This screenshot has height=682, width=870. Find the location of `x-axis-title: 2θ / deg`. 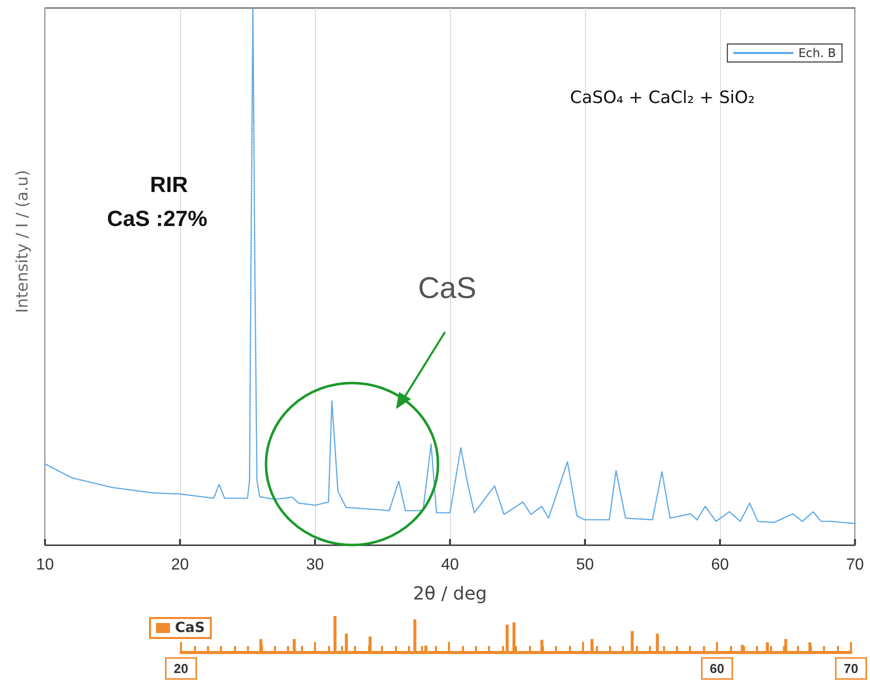

x-axis-title: 2θ / deg is located at coordinates (450, 594).